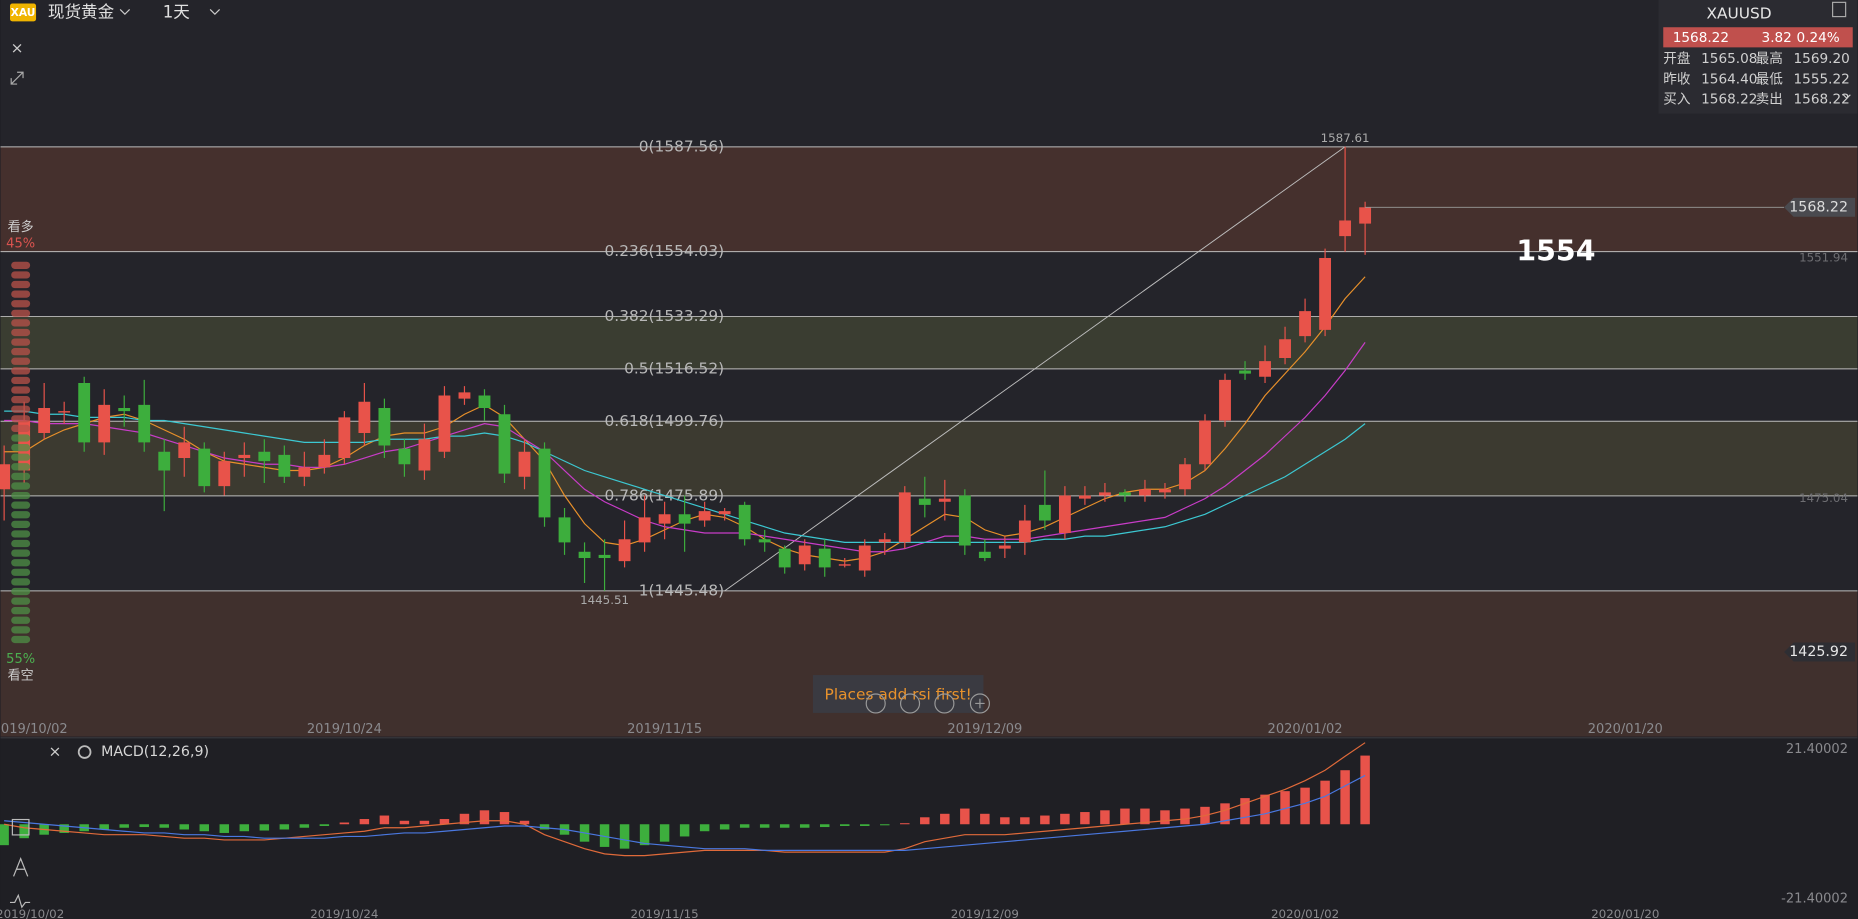 Image resolution: width=1858 pixels, height=919 pixels. Describe the element at coordinates (875, 703) in the screenshot. I see `zoom-out` at that location.